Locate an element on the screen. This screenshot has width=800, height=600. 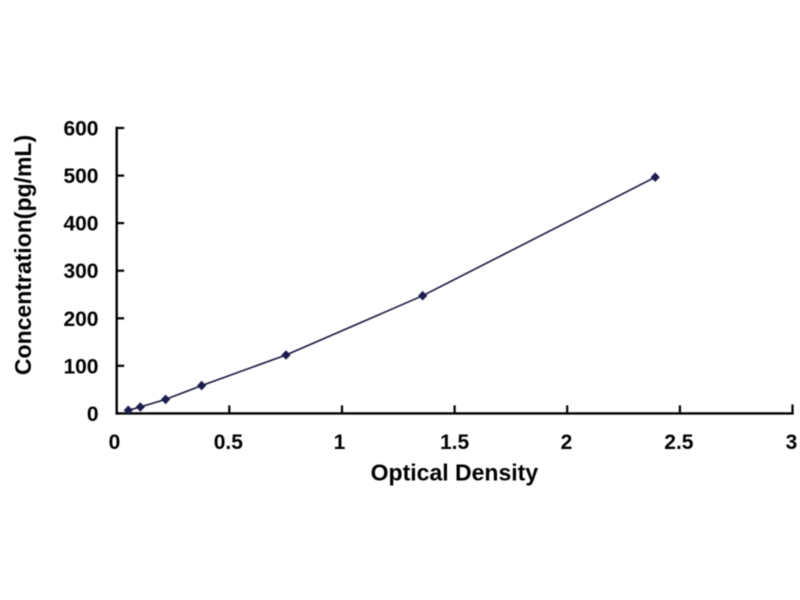
svg-text: 0.5 is located at coordinates (229, 442).